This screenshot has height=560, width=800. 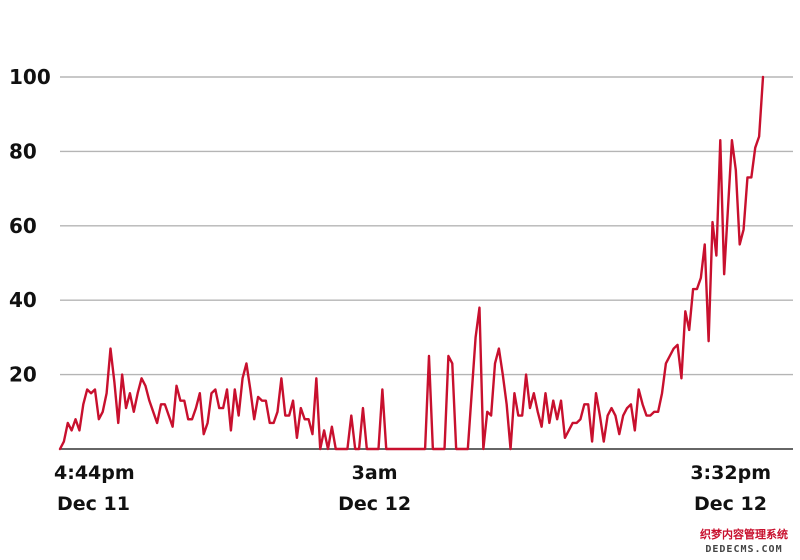 What do you see at coordinates (23, 375) in the screenshot?
I see `y-tick-label-20: 20` at bounding box center [23, 375].